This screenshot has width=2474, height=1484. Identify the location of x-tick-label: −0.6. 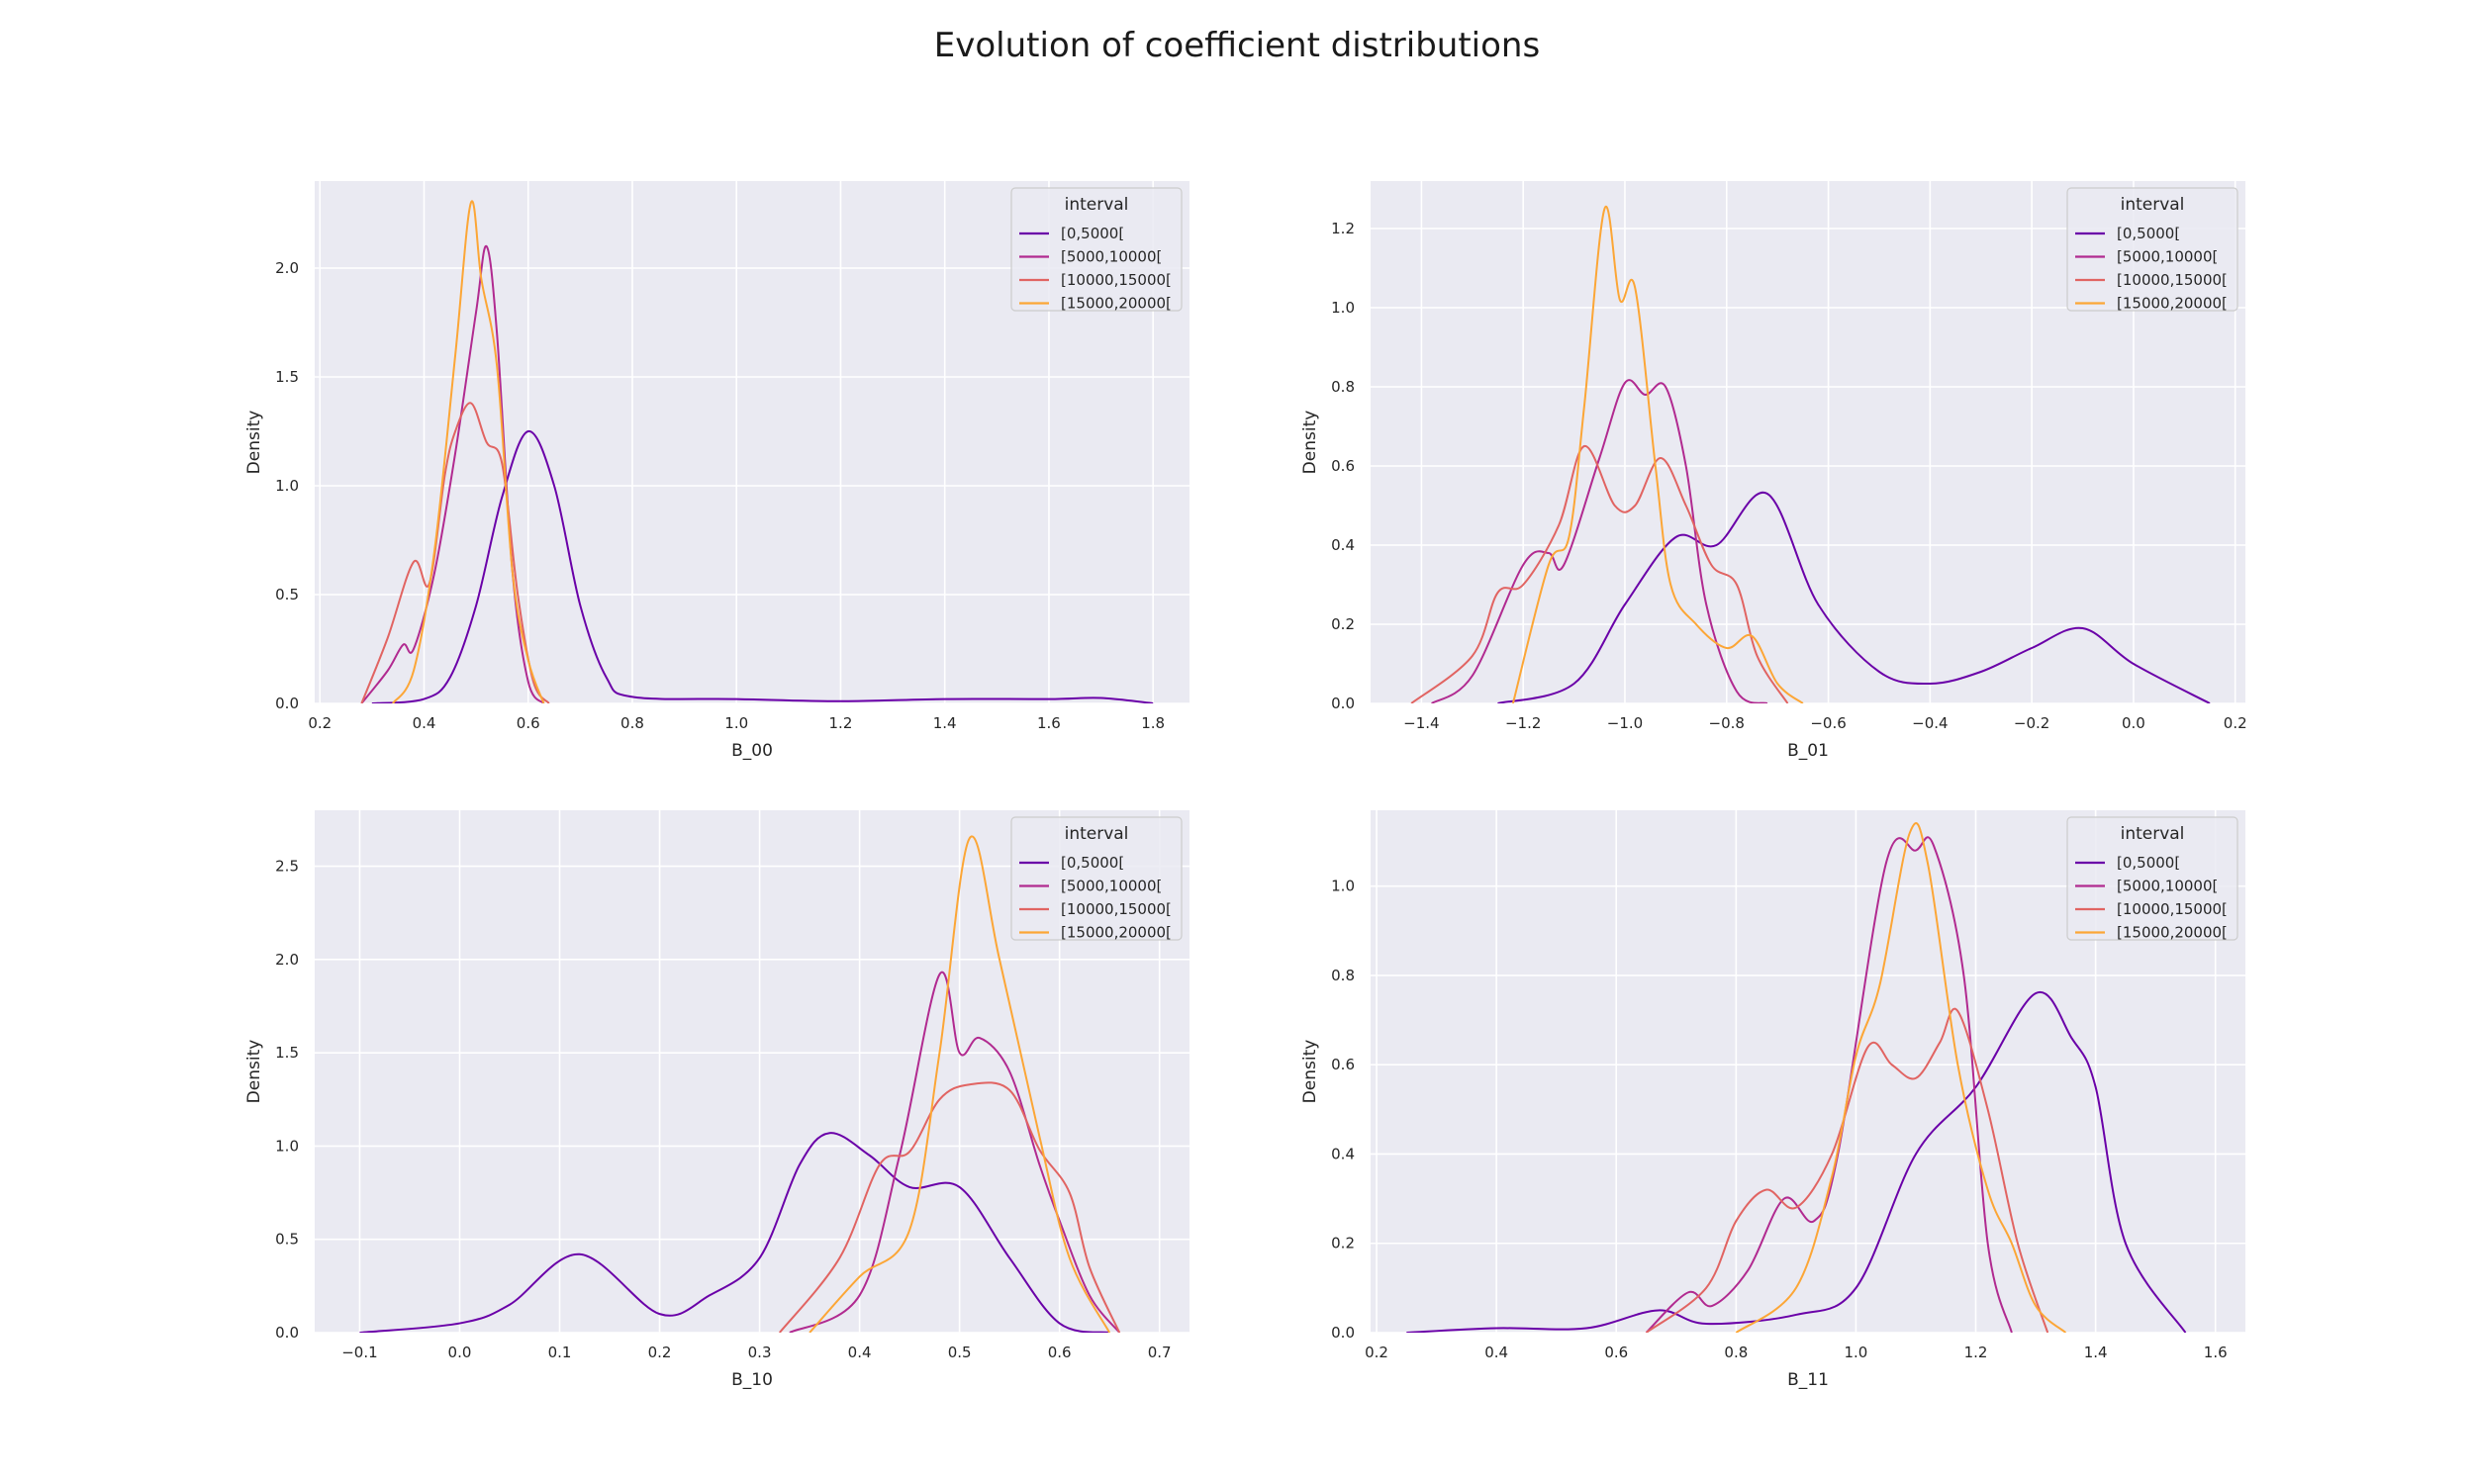
(1828, 723).